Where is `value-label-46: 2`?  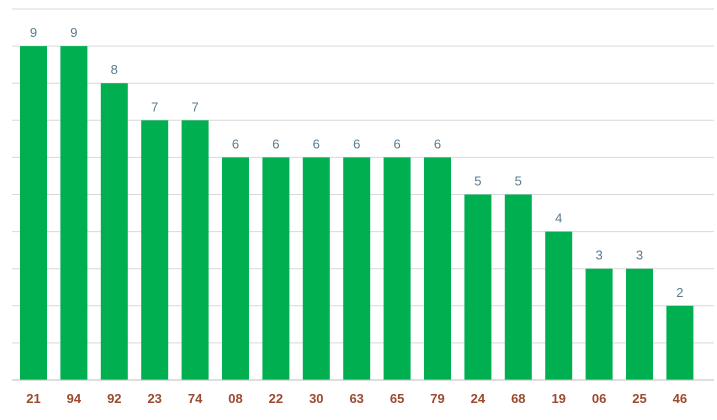
value-label-46: 2 is located at coordinates (679, 292).